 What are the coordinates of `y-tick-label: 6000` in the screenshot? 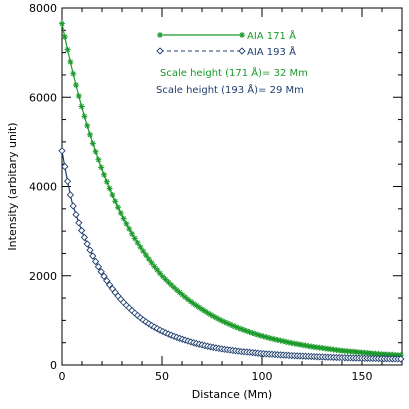 It's located at (43, 97).